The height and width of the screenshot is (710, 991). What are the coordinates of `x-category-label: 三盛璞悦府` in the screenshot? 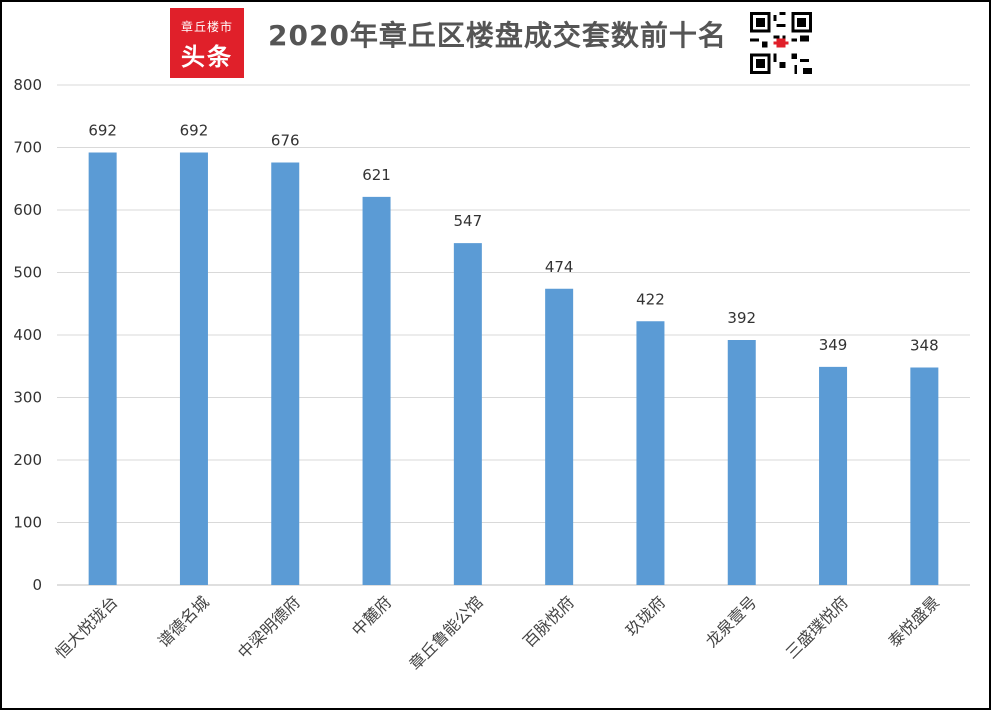 It's located at (817, 627).